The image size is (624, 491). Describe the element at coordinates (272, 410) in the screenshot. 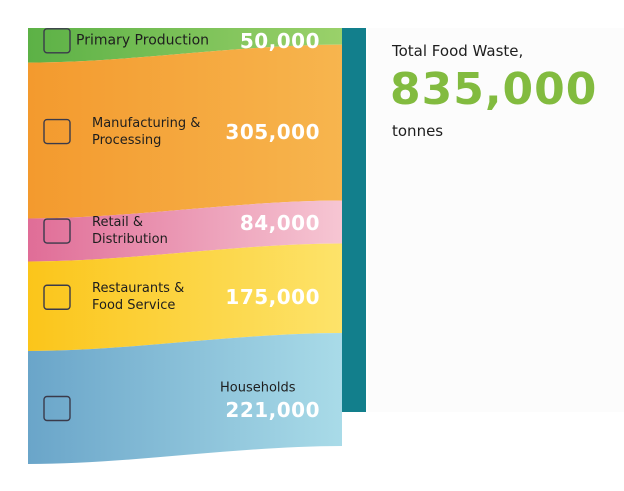

I see `value-label: 221,000` at that location.